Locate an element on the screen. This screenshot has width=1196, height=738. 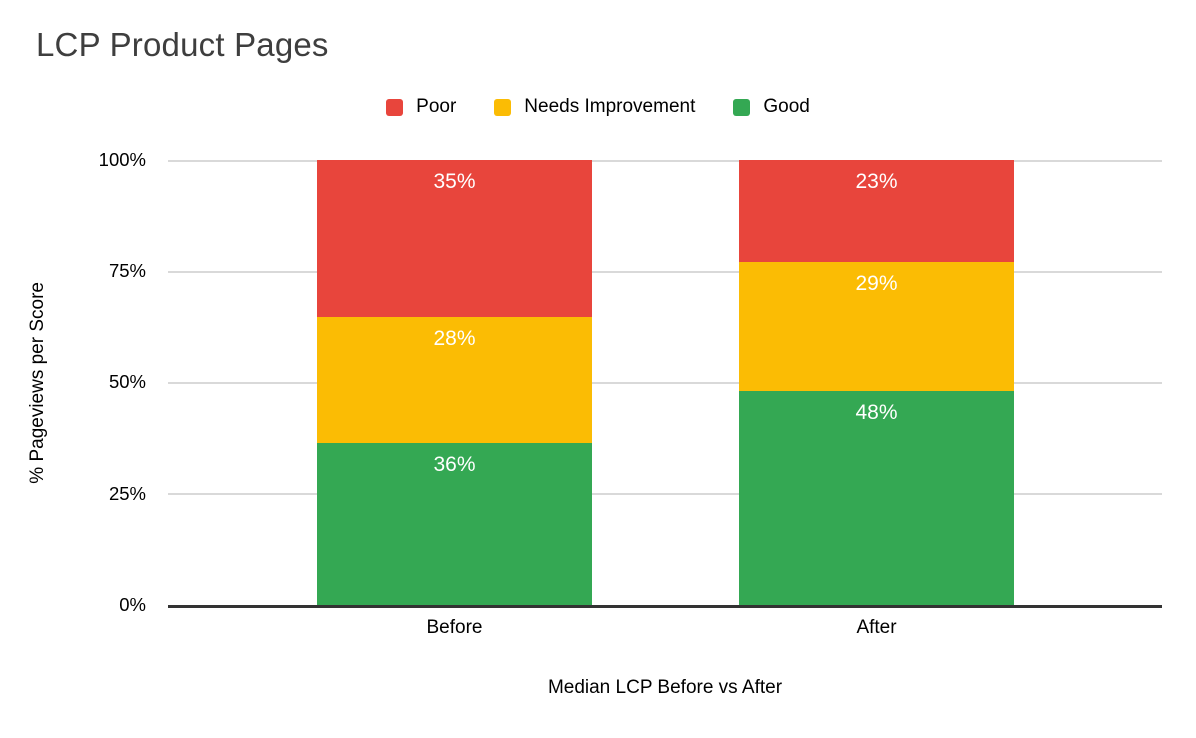
legend: Poor Needs Improvement Good is located at coordinates (598, 107).